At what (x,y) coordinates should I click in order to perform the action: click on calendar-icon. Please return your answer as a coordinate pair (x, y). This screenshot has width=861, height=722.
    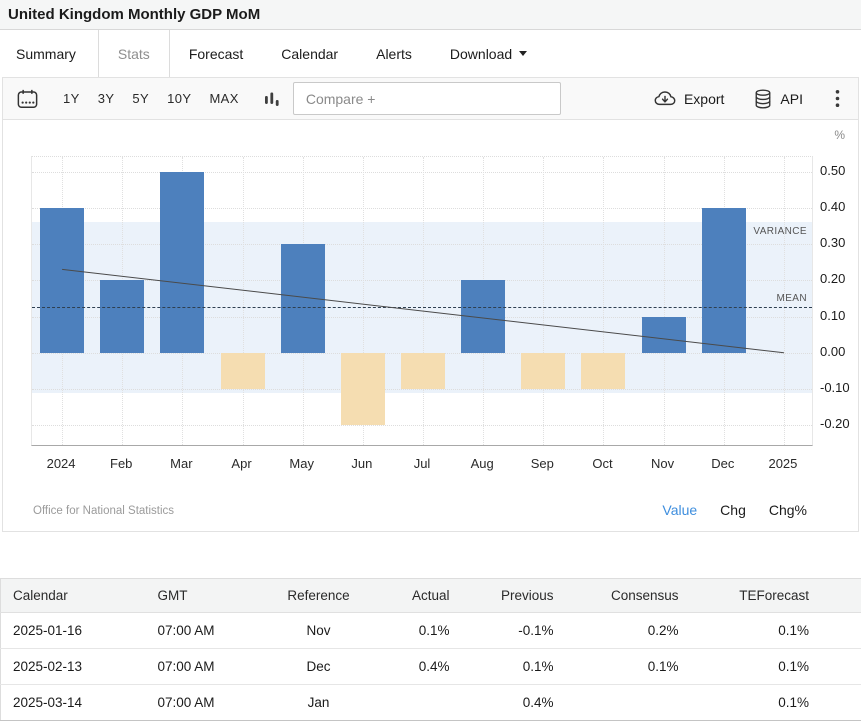
    Looking at the image, I should click on (27, 98).